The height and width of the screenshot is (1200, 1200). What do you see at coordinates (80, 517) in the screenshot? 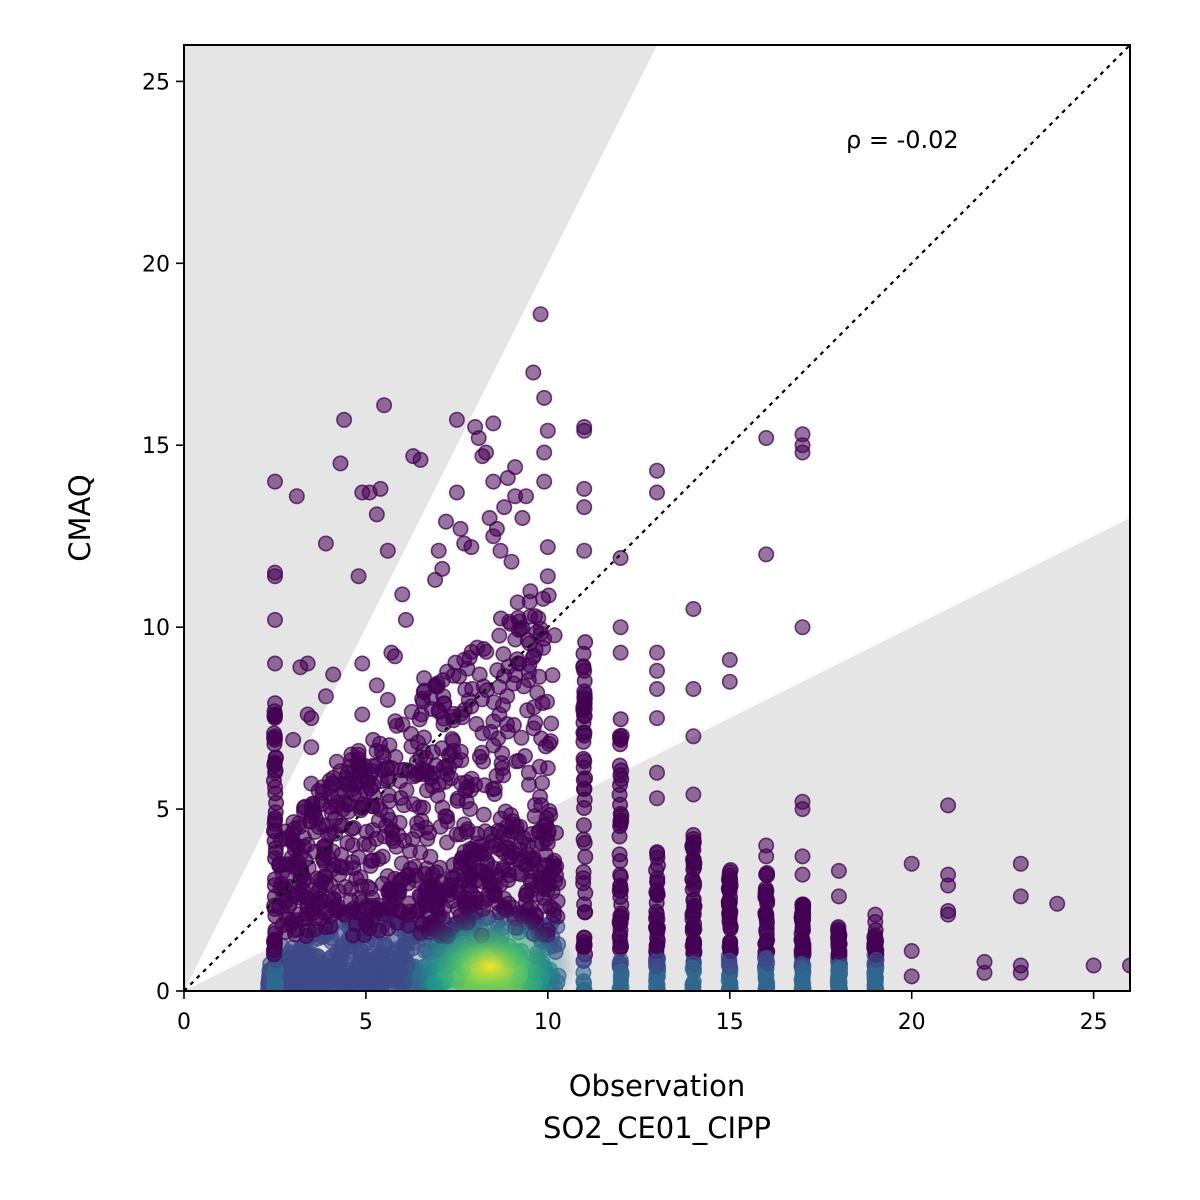
I see `y-axis-title: CMAQ` at bounding box center [80, 517].